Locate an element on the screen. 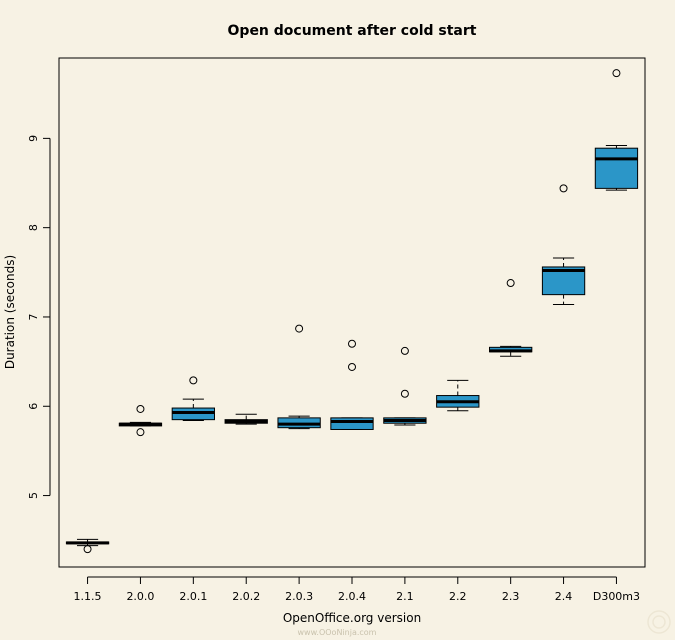 This screenshot has width=675, height=640. y-tick-label: 7 is located at coordinates (33, 316).